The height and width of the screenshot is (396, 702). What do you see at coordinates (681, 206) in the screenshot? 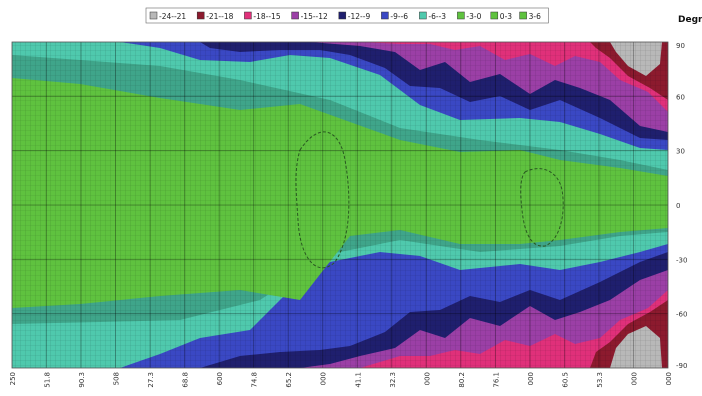
I see `y-axis: 90 60 30 0 -30 -60 -90` at bounding box center [681, 206].